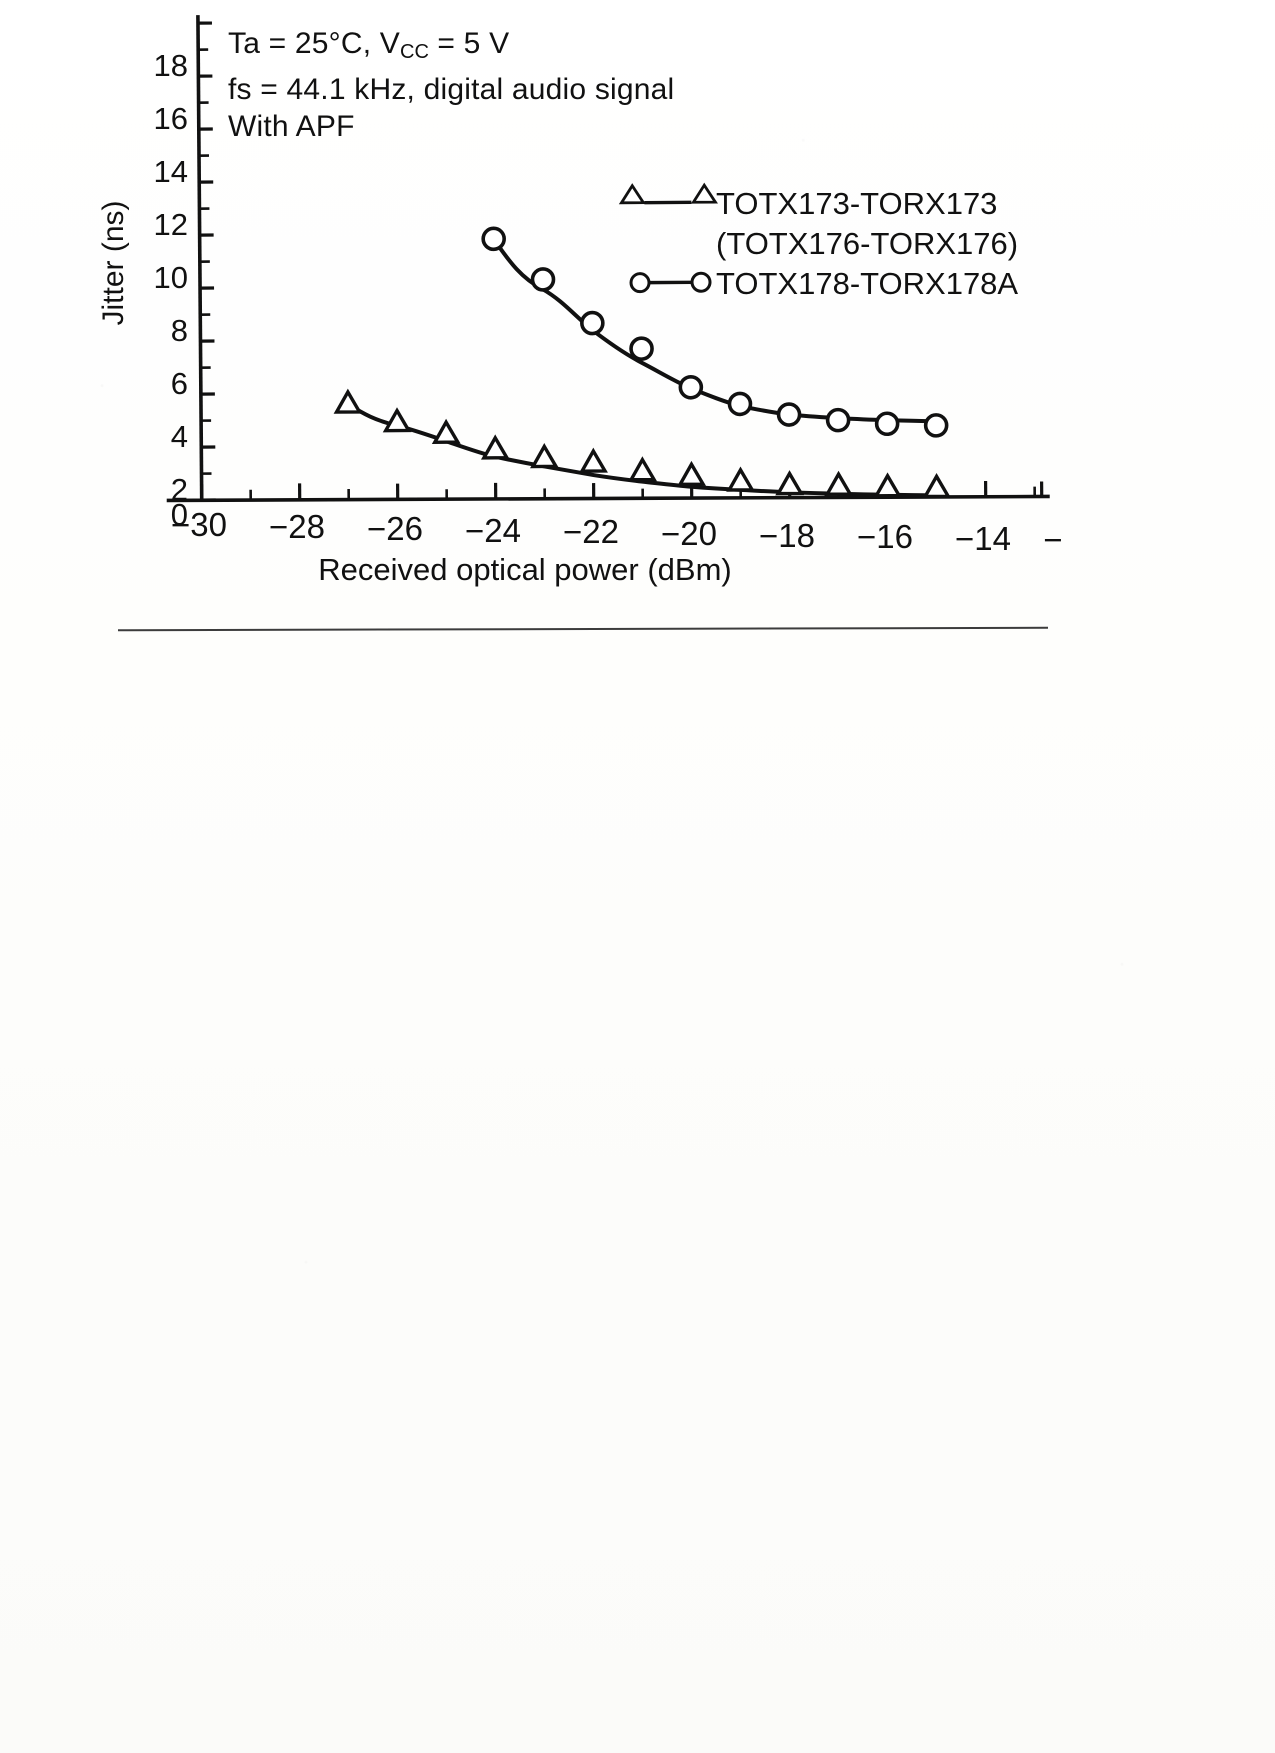 The height and width of the screenshot is (1753, 1275). What do you see at coordinates (525, 569) in the screenshot?
I see `x-axis-label: Received optical power (dBm)` at bounding box center [525, 569].